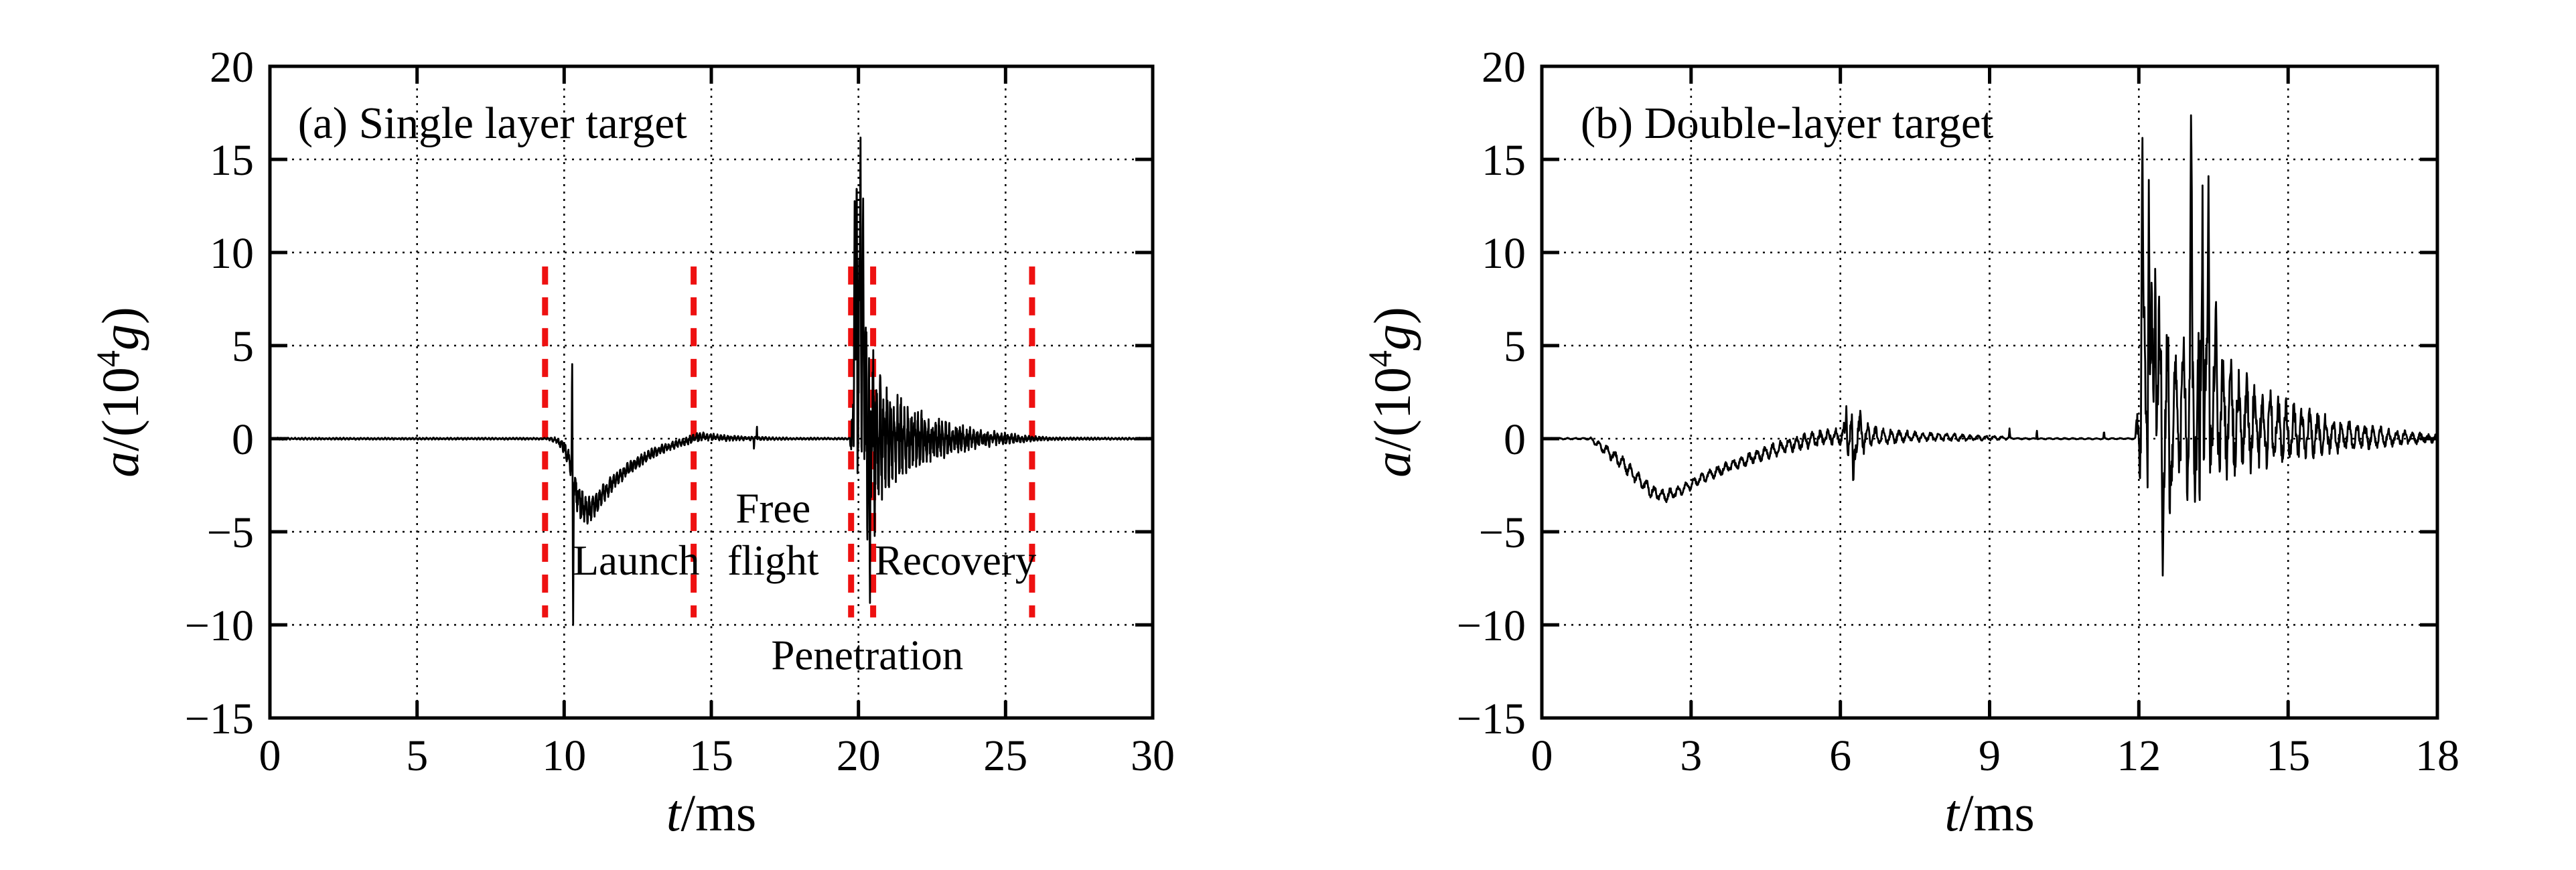  Describe the element at coordinates (788, 442) in the screenshot. I see `phase-boundary-lines` at that location.